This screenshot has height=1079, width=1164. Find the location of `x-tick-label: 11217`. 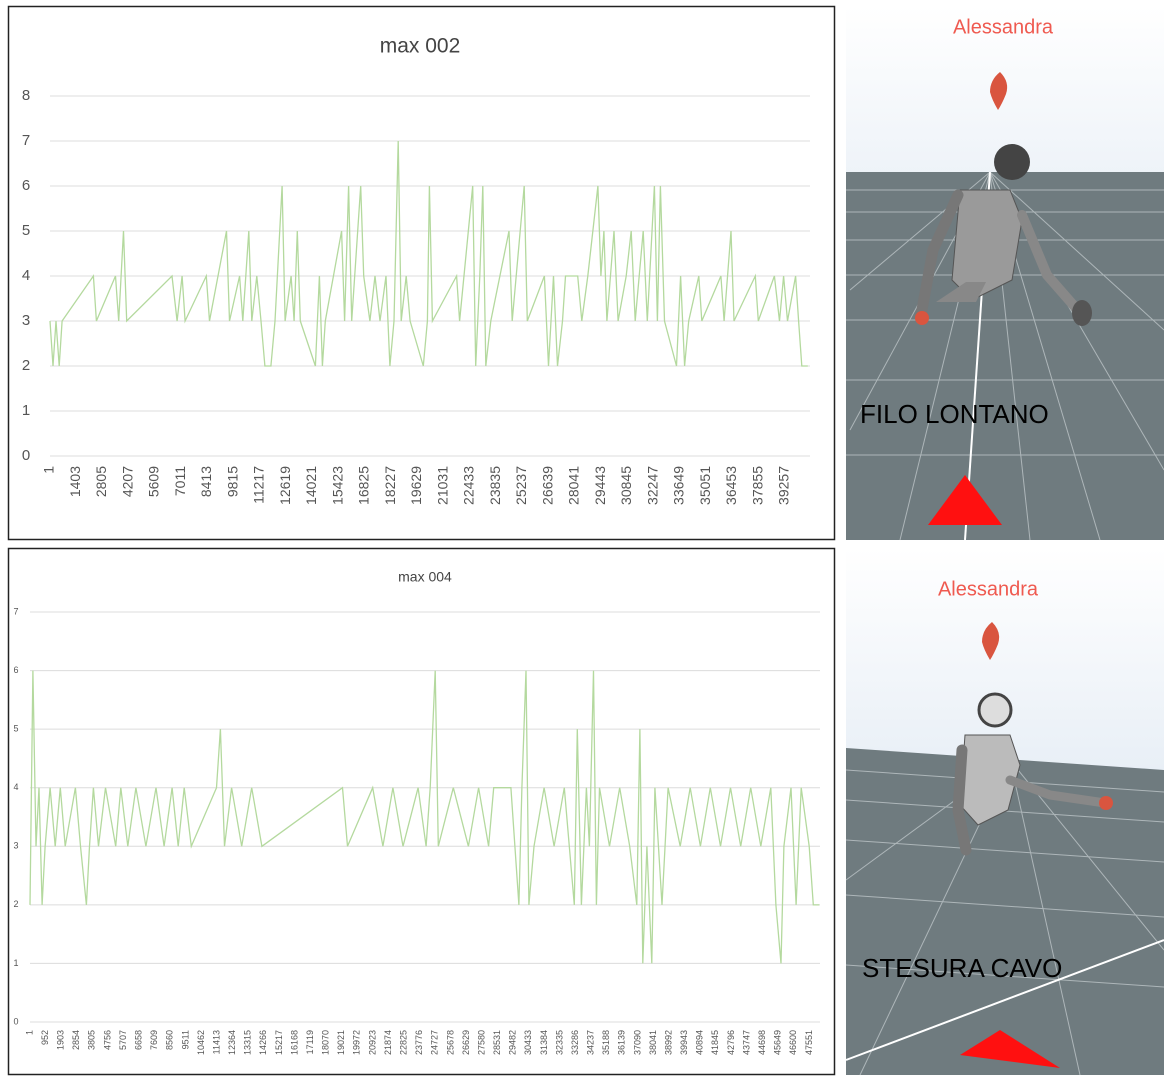

x-tick-label: 11217 is located at coordinates (259, 485).